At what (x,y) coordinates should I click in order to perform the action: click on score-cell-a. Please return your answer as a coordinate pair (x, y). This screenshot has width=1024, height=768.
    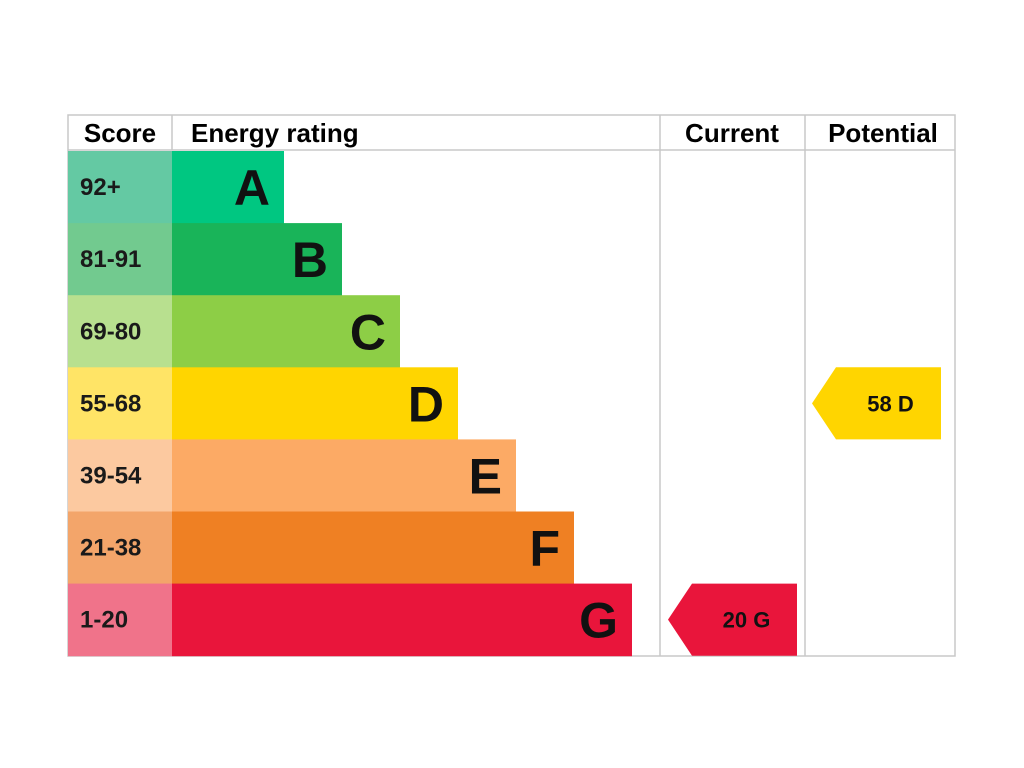
    Looking at the image, I should click on (120, 187).